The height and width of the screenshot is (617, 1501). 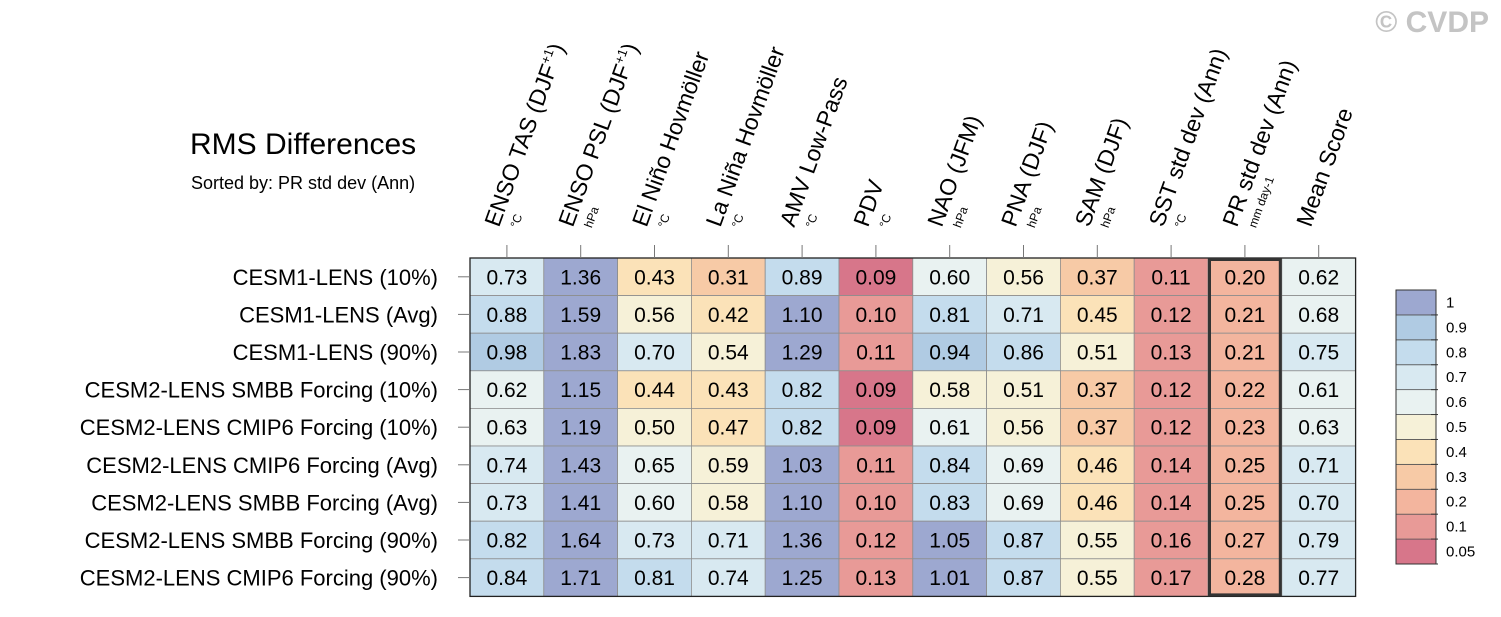 What do you see at coordinates (1318, 277) in the screenshot?
I see `cell-value-label: 0.62` at bounding box center [1318, 277].